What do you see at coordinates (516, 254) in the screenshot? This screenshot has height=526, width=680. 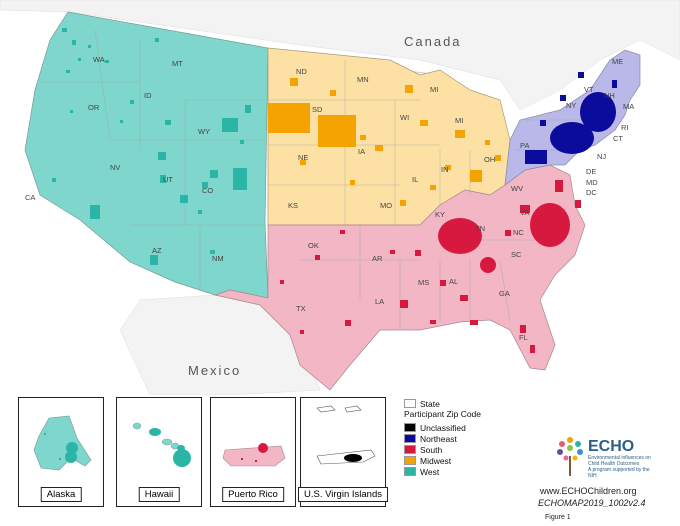 I see `state-label: SC` at bounding box center [516, 254].